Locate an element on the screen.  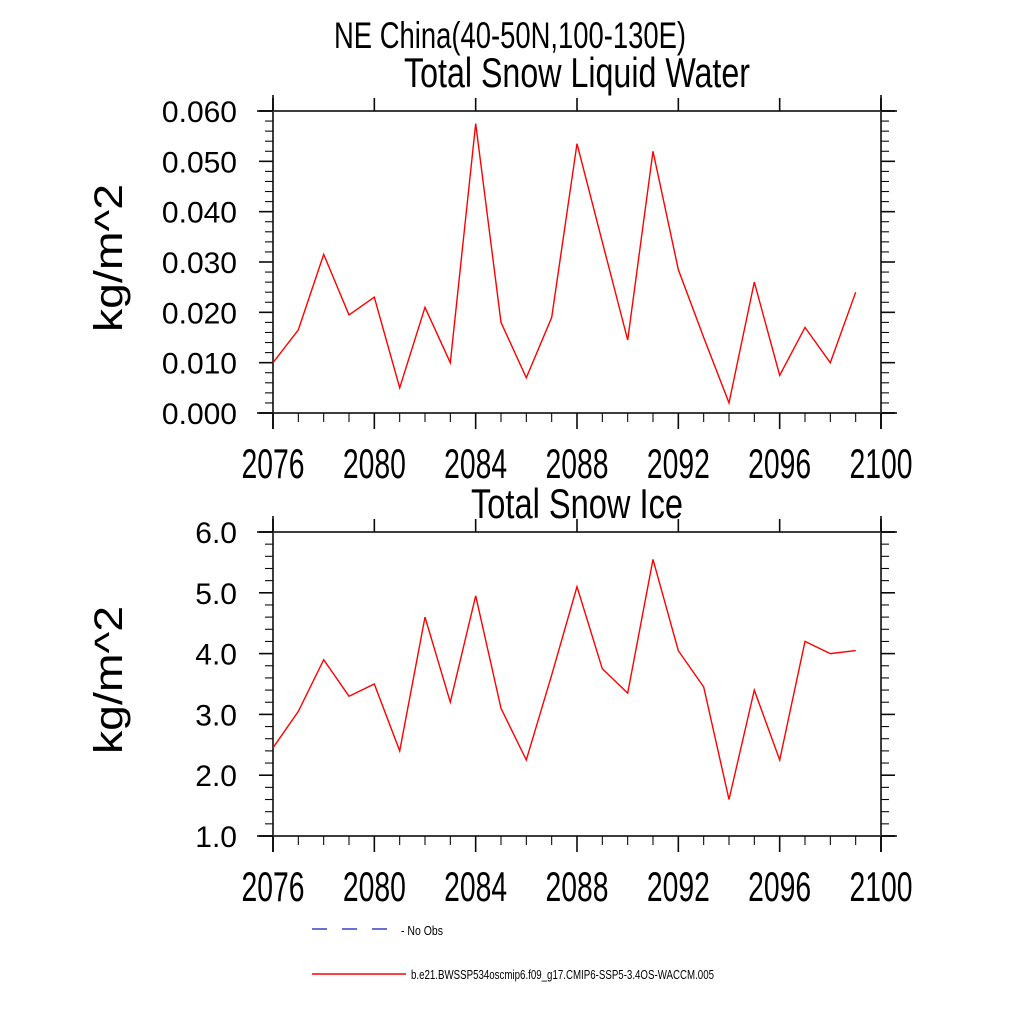
figure-suptitle: NE China(40-50N,100-130E) is located at coordinates (510, 35).